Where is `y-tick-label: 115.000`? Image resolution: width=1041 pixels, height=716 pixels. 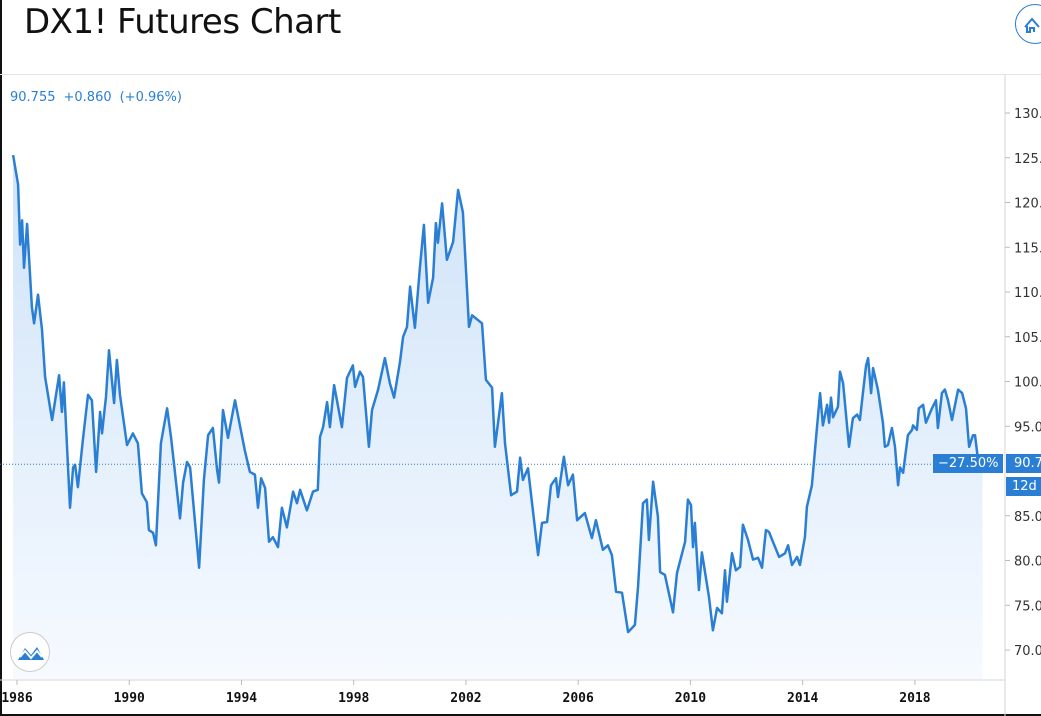
y-tick-label: 115.000 is located at coordinates (1027, 248).